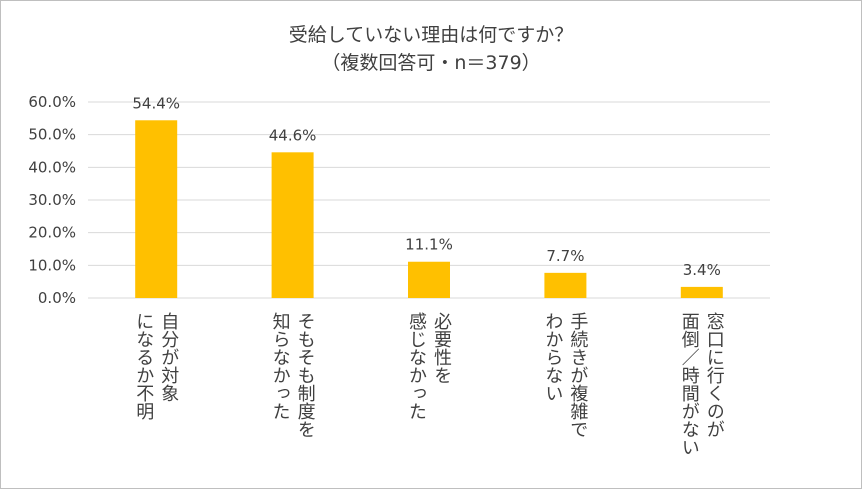  What do you see at coordinates (52, 233) in the screenshot?
I see `y-tick-label: 20.0%` at bounding box center [52, 233].